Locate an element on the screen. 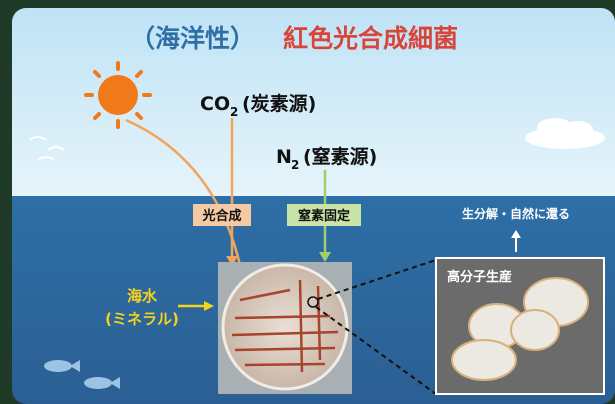 This screenshot has width=615, height=404. colonies is located at coordinates (285, 326).